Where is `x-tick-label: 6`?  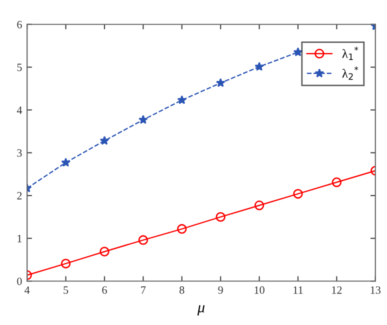 x-tick-label: 6 is located at coordinates (104, 290).